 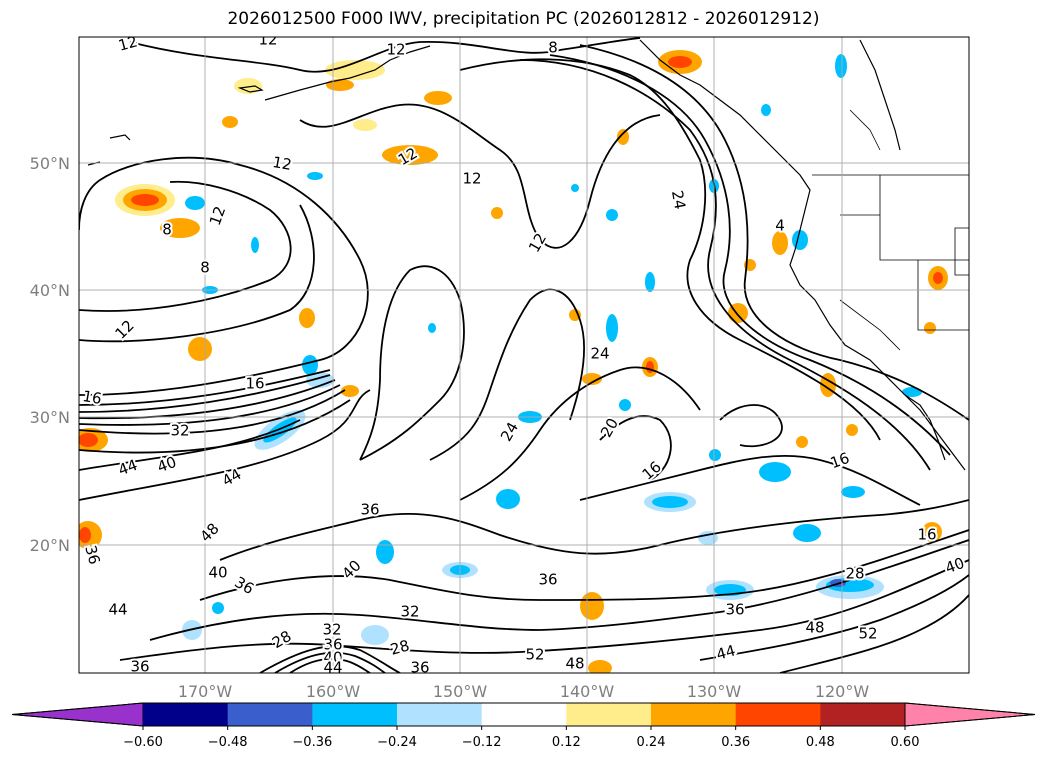 I want to click on longitude-labels: 170°W 160°W 150°W 140°W 130°W 120°W, so click(x=524, y=691).